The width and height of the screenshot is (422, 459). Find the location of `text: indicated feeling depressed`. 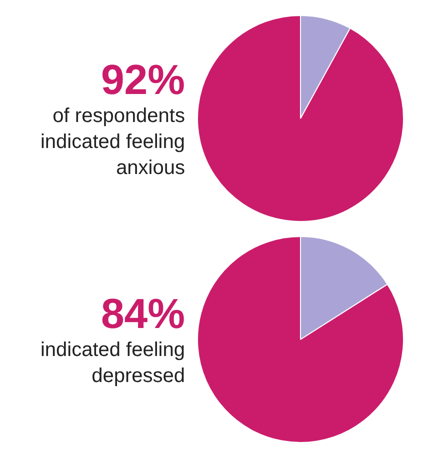

text: indicated feeling depressed is located at coordinates (112, 363).